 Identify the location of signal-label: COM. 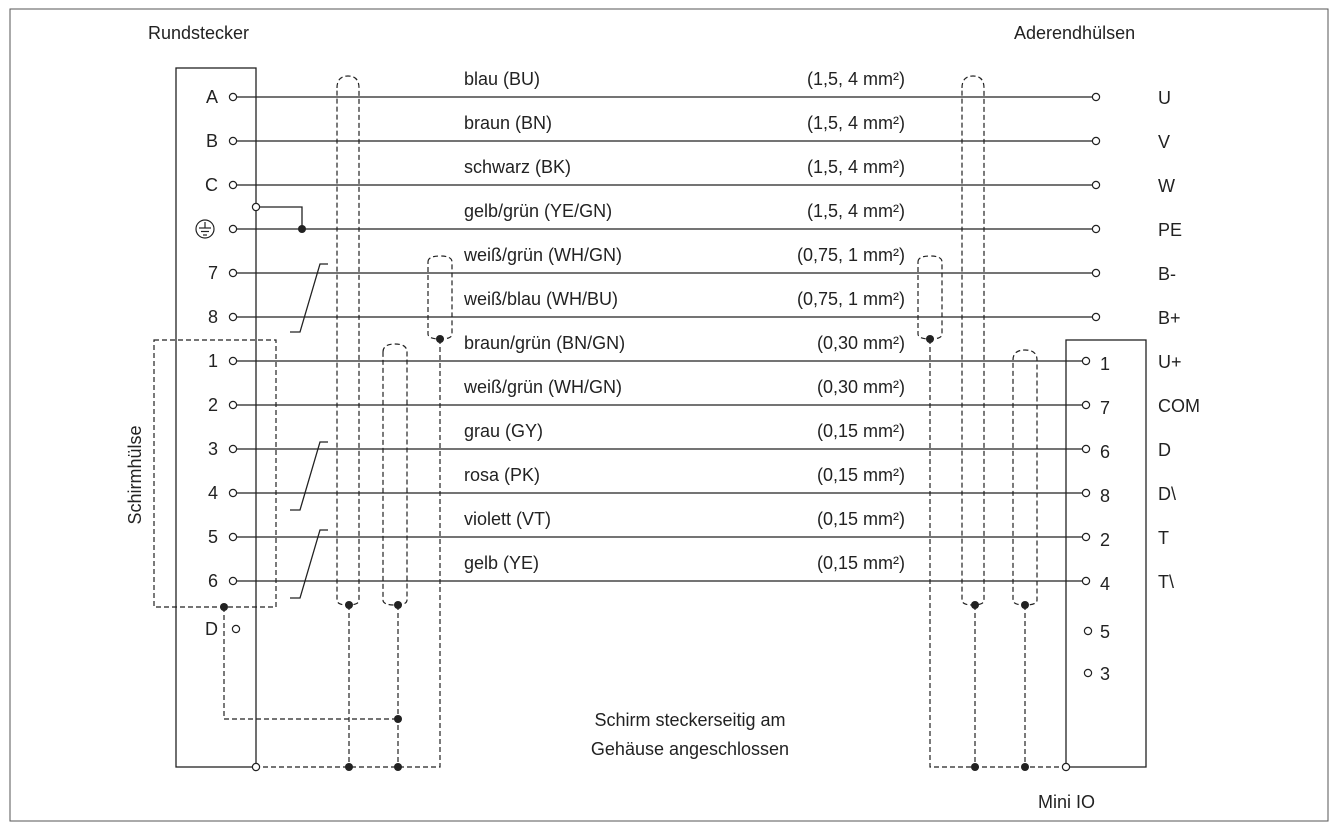
(1179, 406).